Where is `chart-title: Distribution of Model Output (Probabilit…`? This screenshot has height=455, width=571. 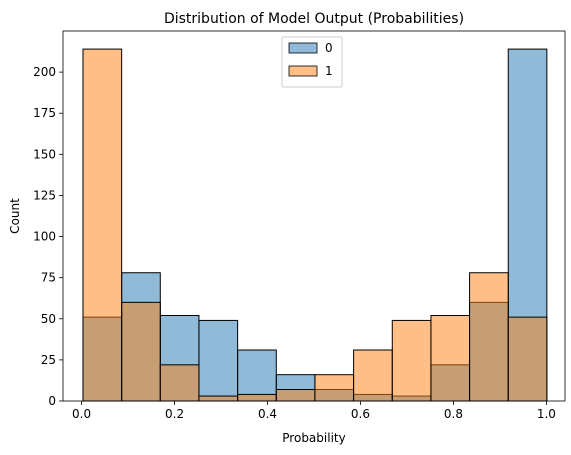 chart-title: Distribution of Model Output (Probabilit… is located at coordinates (314, 19).